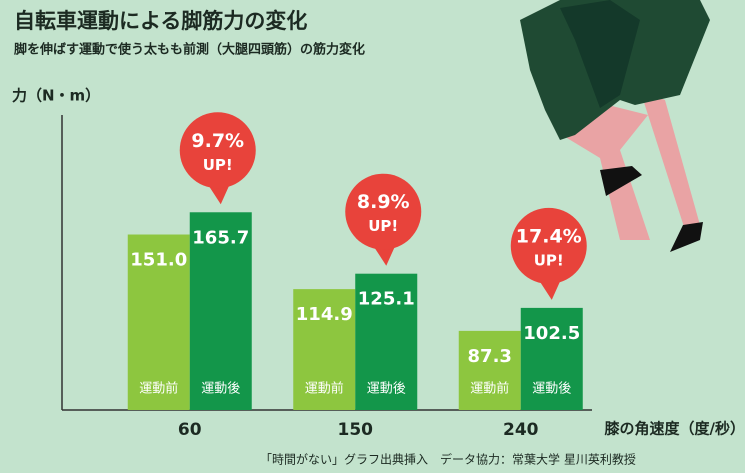  I want to click on value-label: 165.7, so click(220, 237).